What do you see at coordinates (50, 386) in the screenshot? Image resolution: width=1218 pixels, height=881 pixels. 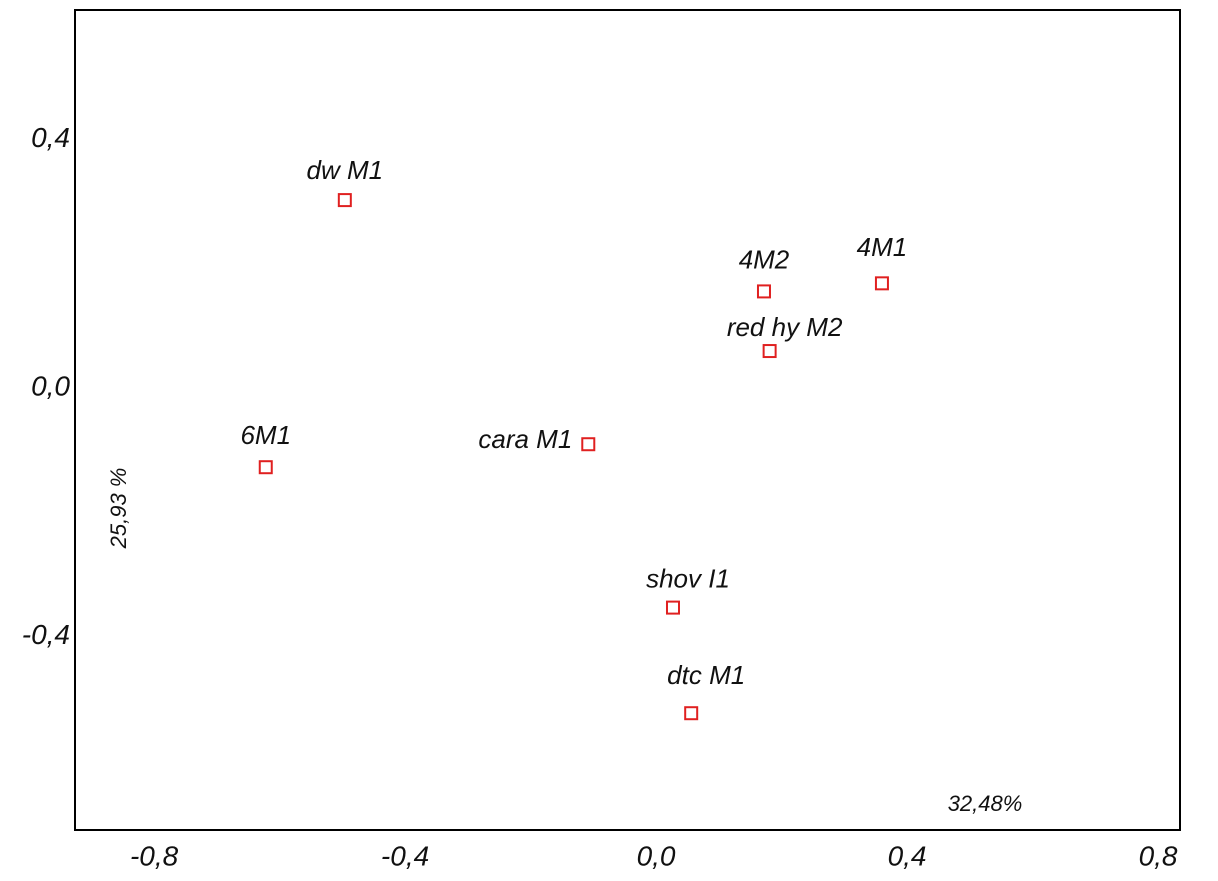 I see `y-tick-label: 0,0` at bounding box center [50, 386].